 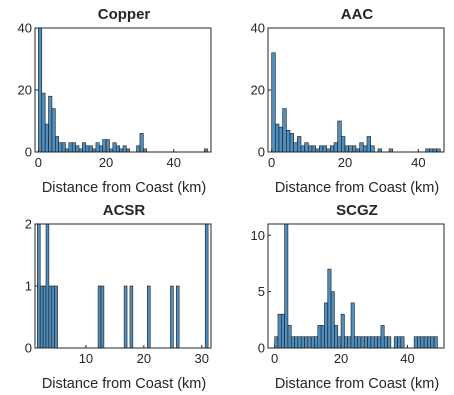 What do you see at coordinates (174, 162) in the screenshot?
I see `x-tick-label: 40` at bounding box center [174, 162].